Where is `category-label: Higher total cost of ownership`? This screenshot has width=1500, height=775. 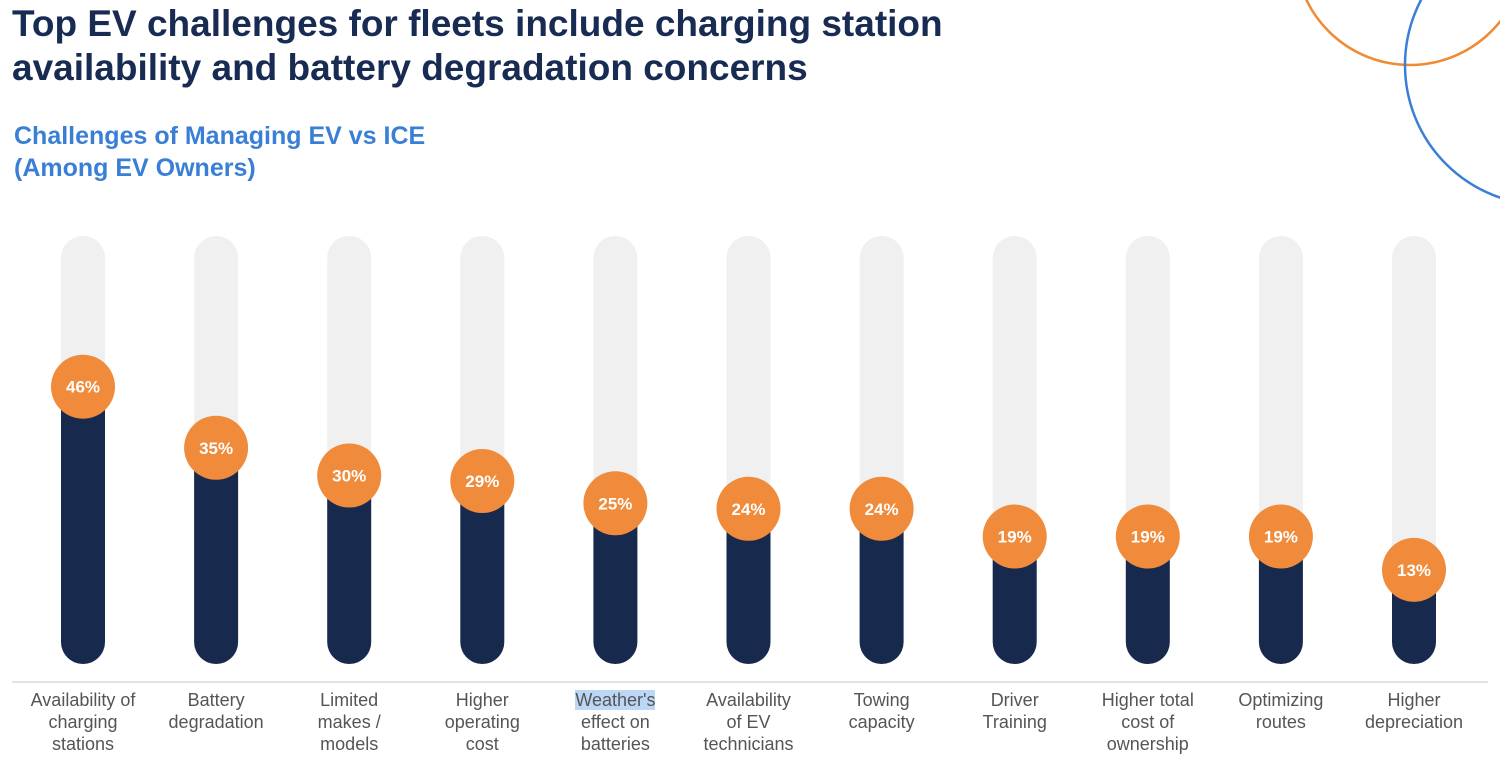 category-label: Higher total cost of ownership is located at coordinates (1147, 722).